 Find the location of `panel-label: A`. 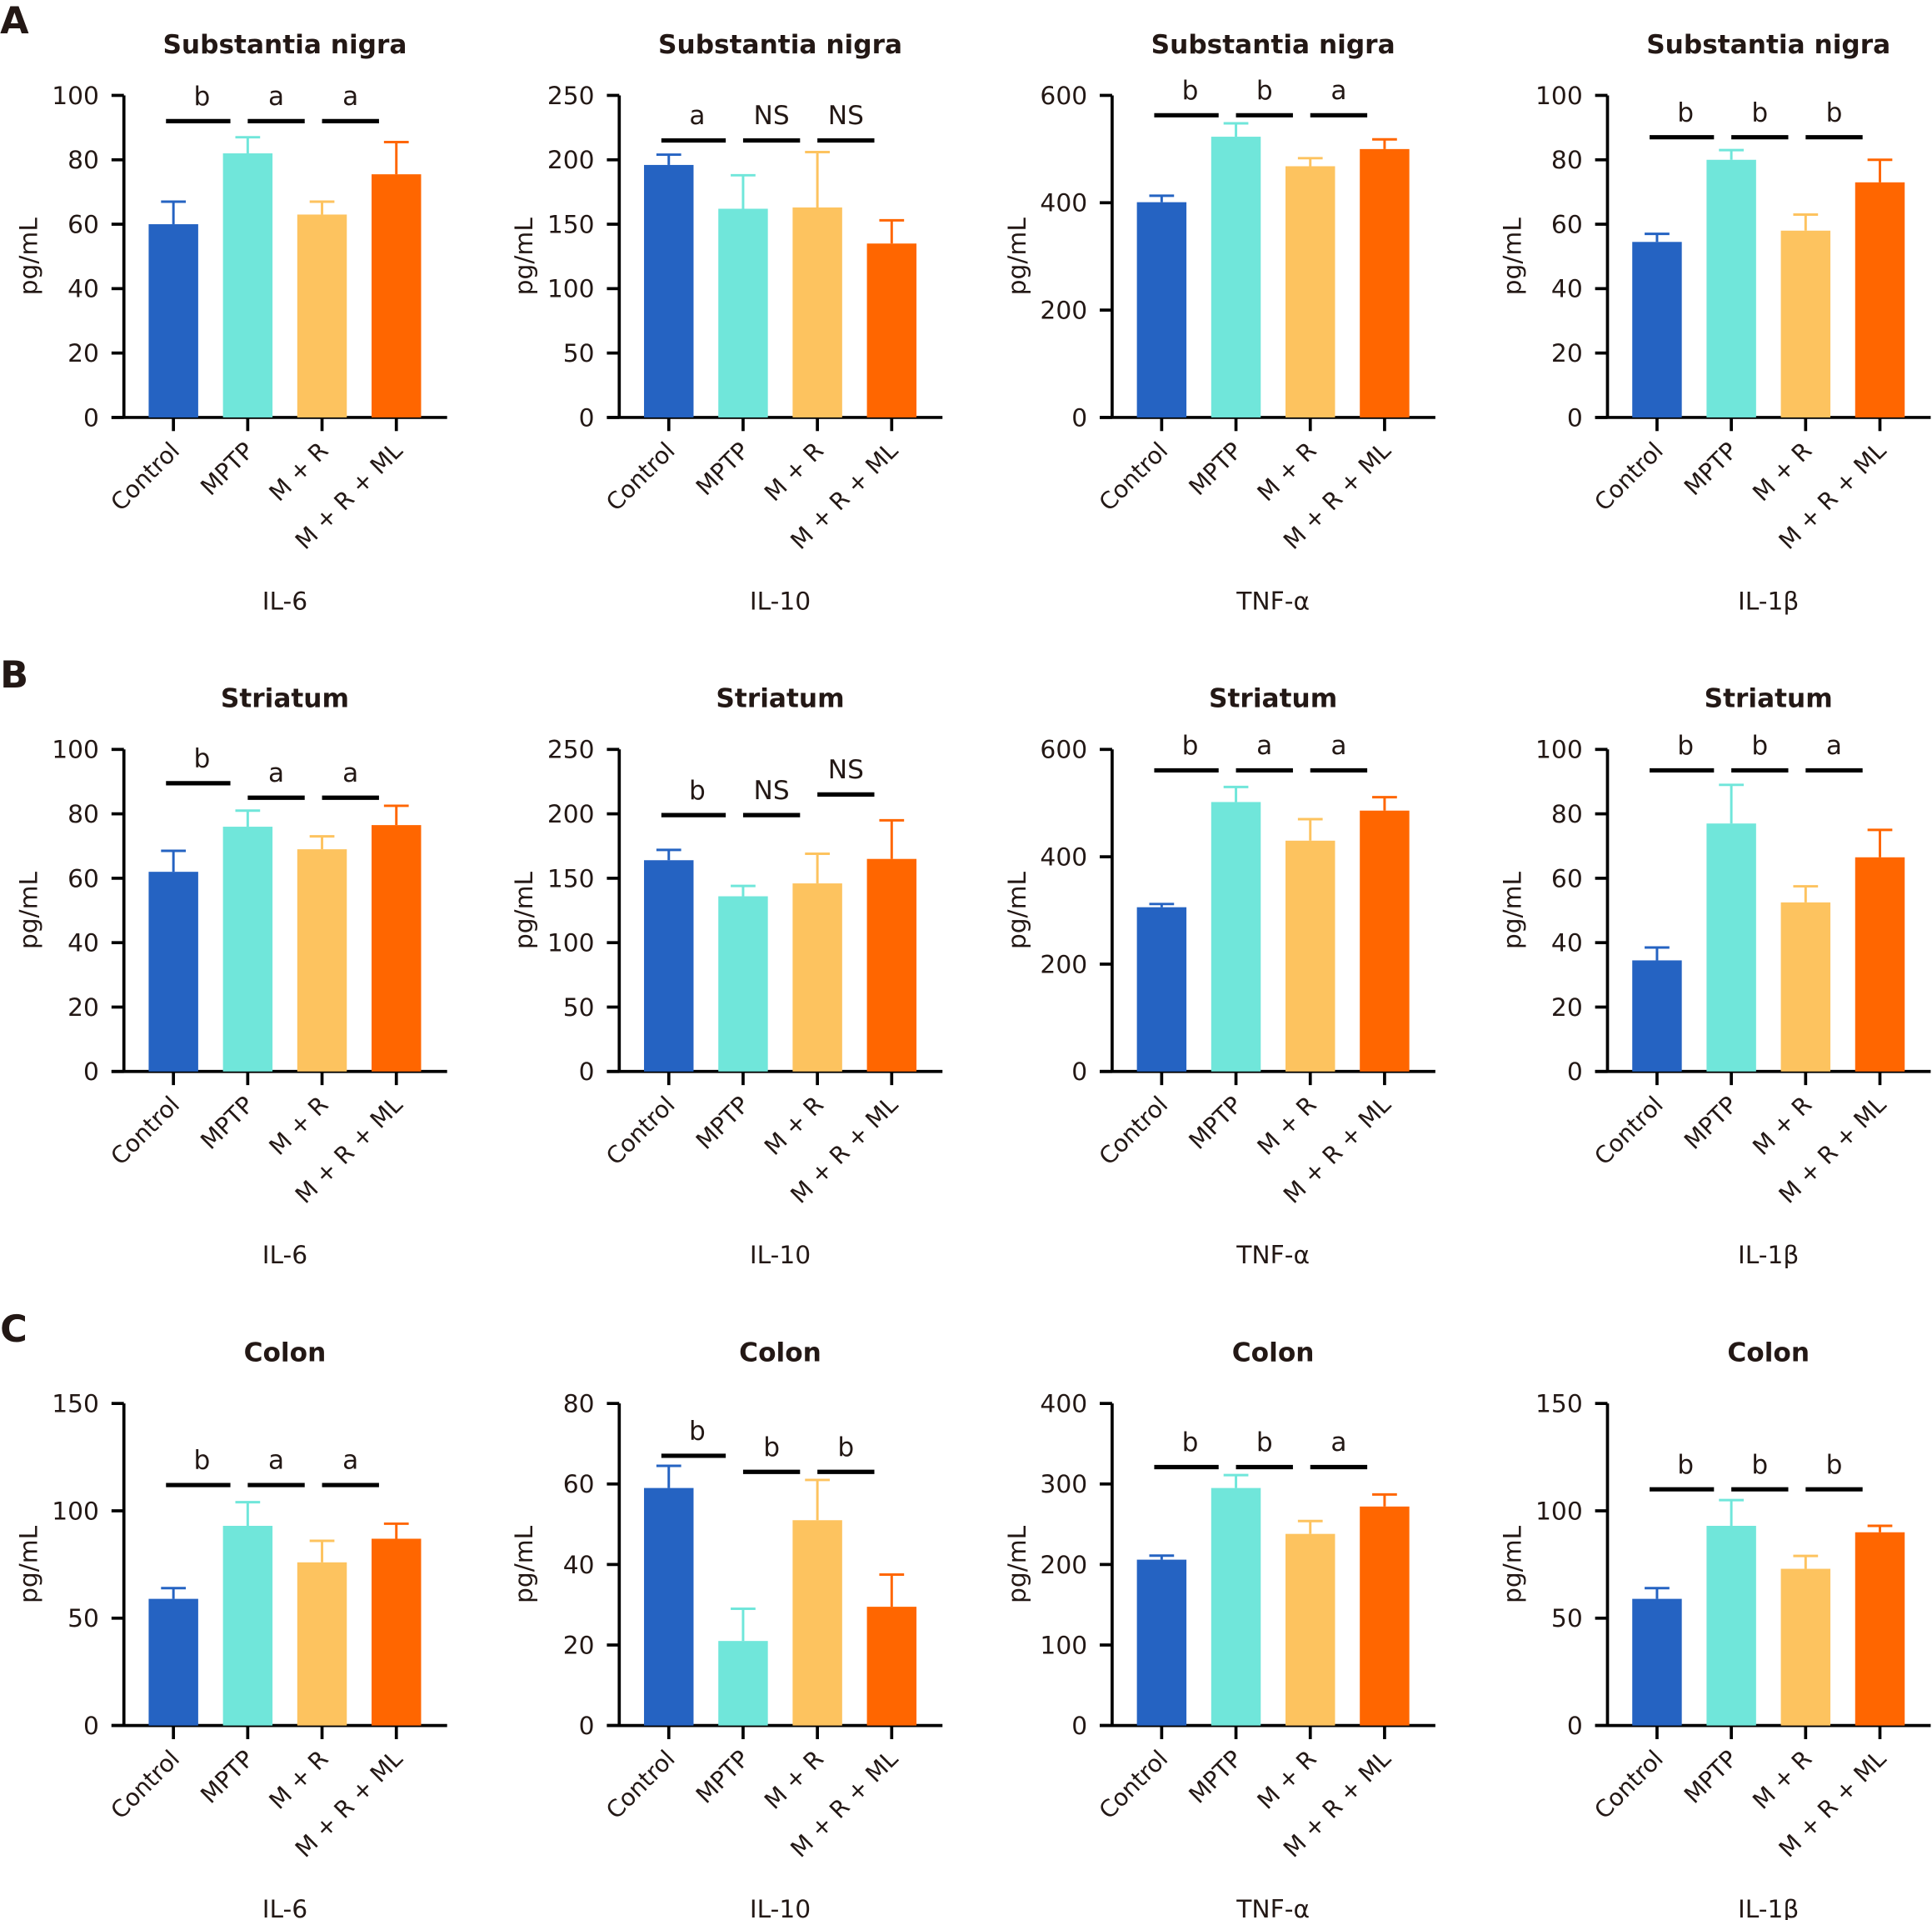

panel-label: A is located at coordinates (14, 21).